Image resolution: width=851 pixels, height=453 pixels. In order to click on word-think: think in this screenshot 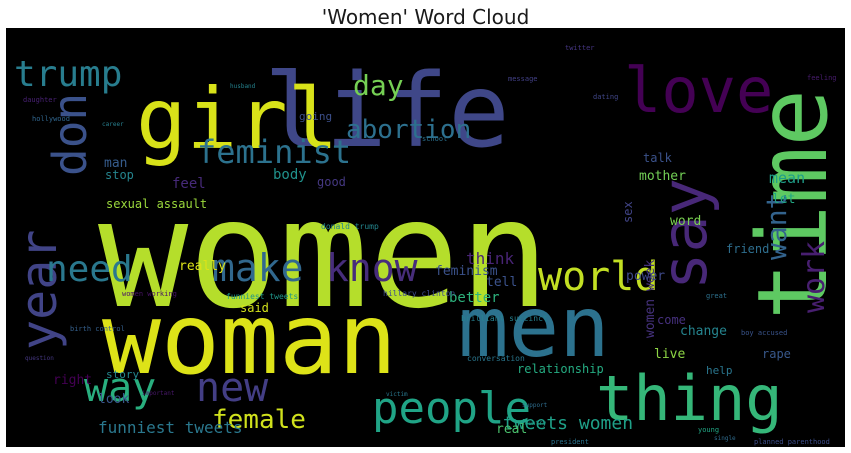, I will do `click(490, 258)`.